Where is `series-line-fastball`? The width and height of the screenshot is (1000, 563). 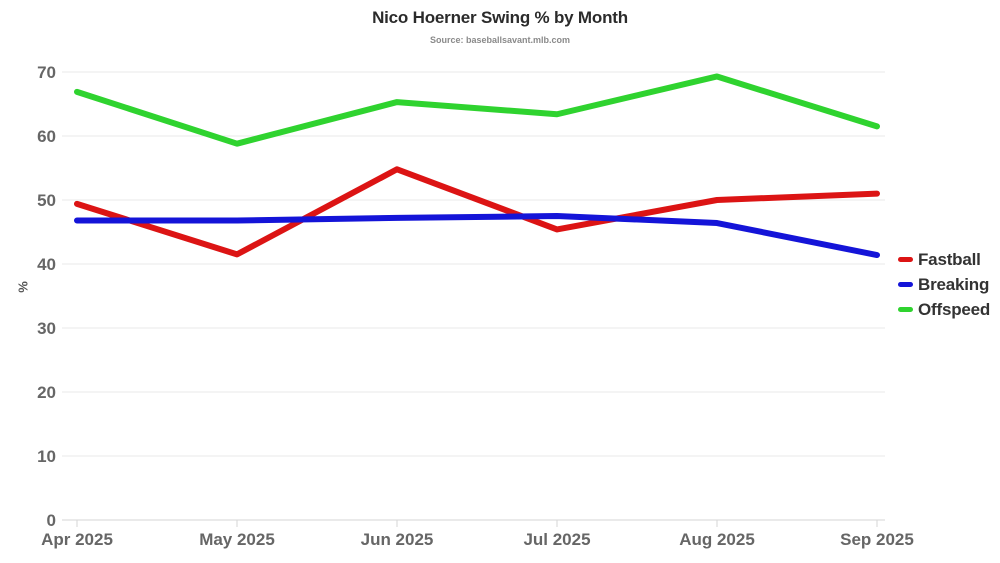
series-line-fastball is located at coordinates (477, 212).